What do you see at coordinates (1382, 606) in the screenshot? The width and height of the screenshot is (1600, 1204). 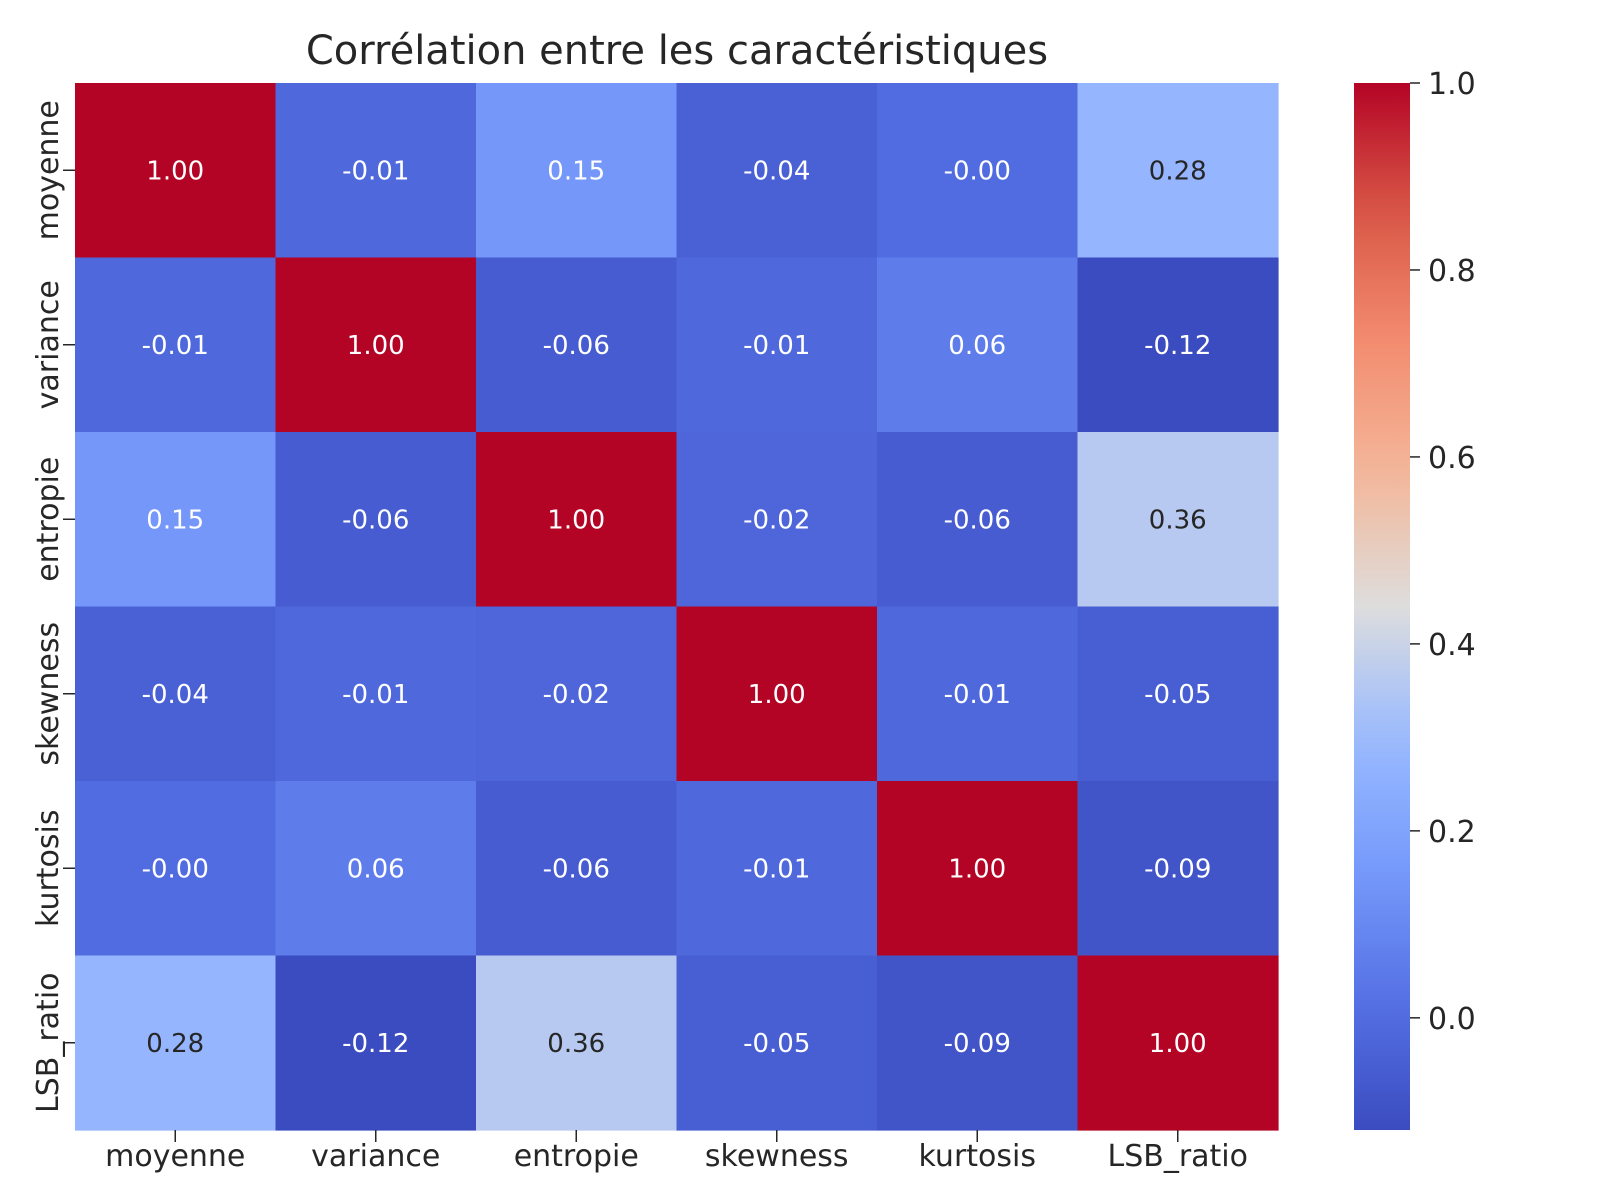 I see `colorbar-scale` at bounding box center [1382, 606].